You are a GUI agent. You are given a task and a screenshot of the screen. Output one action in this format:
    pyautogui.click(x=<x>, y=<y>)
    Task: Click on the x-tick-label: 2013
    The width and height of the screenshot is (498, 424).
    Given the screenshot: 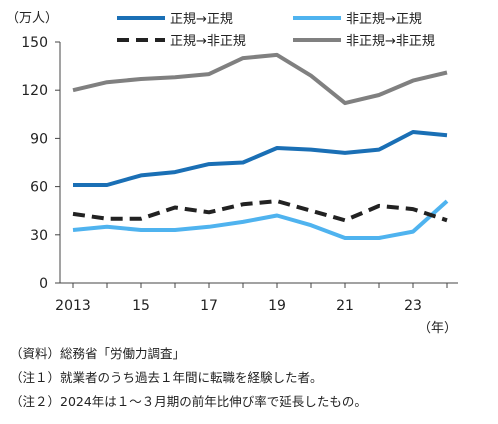 What is the action you would take?
    pyautogui.click(x=73, y=306)
    